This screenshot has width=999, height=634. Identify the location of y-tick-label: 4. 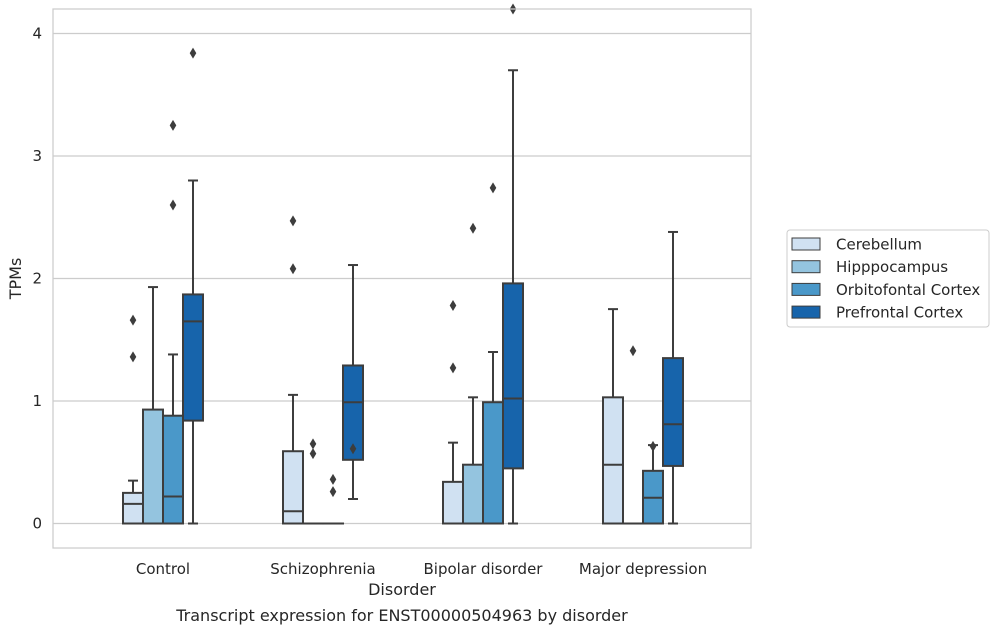
(37, 34).